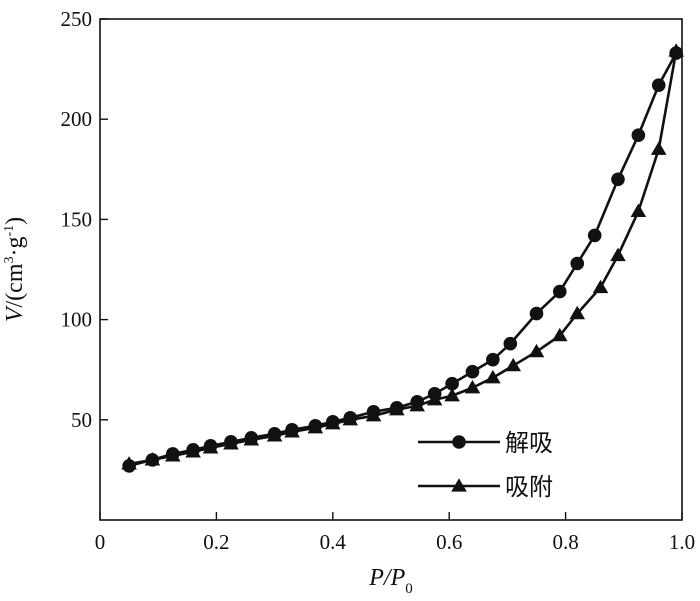 This screenshot has width=700, height=601. Describe the element at coordinates (529, 443) in the screenshot. I see `legend-label: 解吸` at that location.